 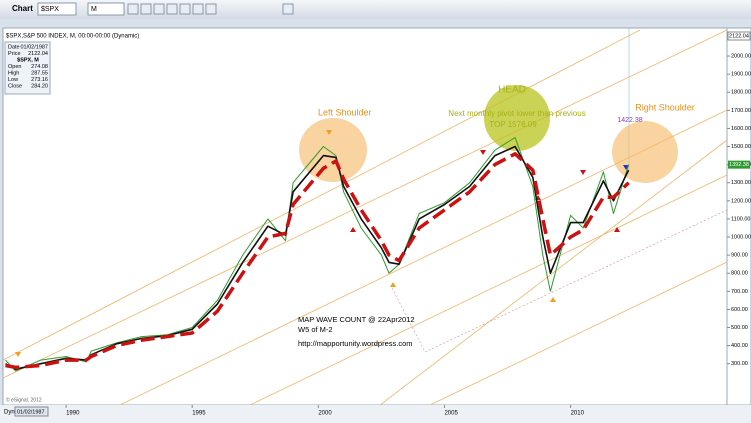 What do you see at coordinates (38, 54) in the screenshot?
I see `info-value: 2122.04` at bounding box center [38, 54].